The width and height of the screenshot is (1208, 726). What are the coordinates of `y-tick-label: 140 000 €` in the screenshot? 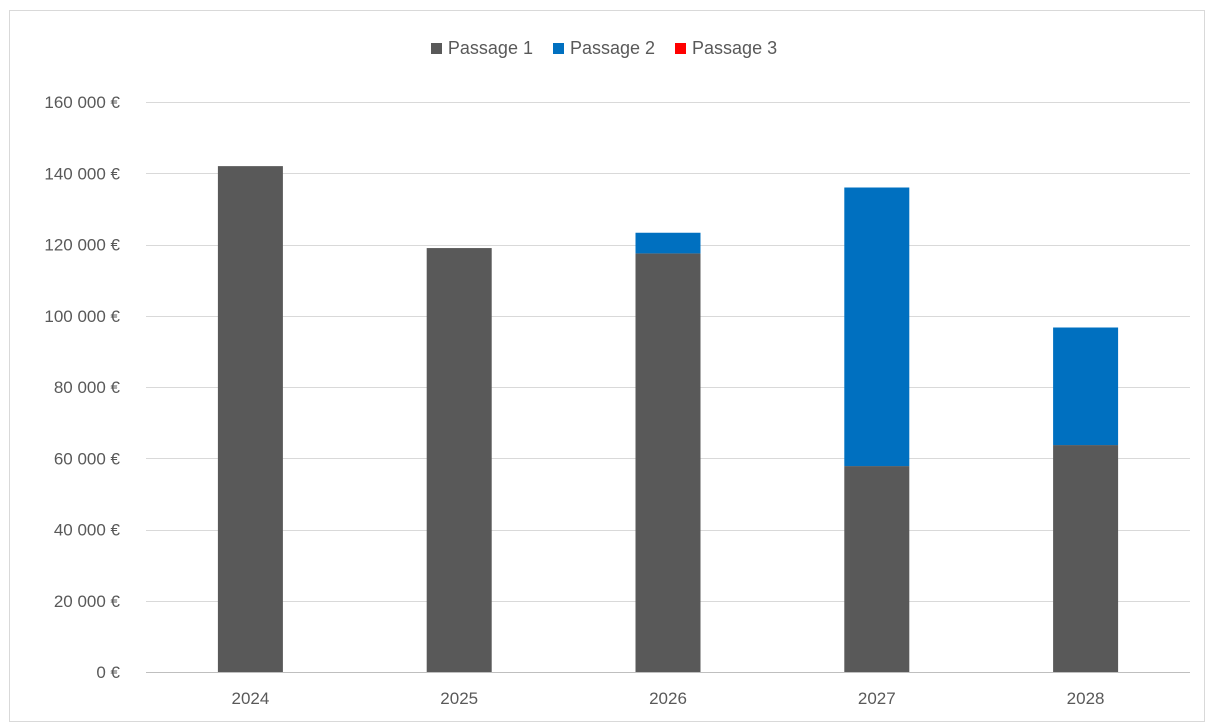 It's located at (82, 173).